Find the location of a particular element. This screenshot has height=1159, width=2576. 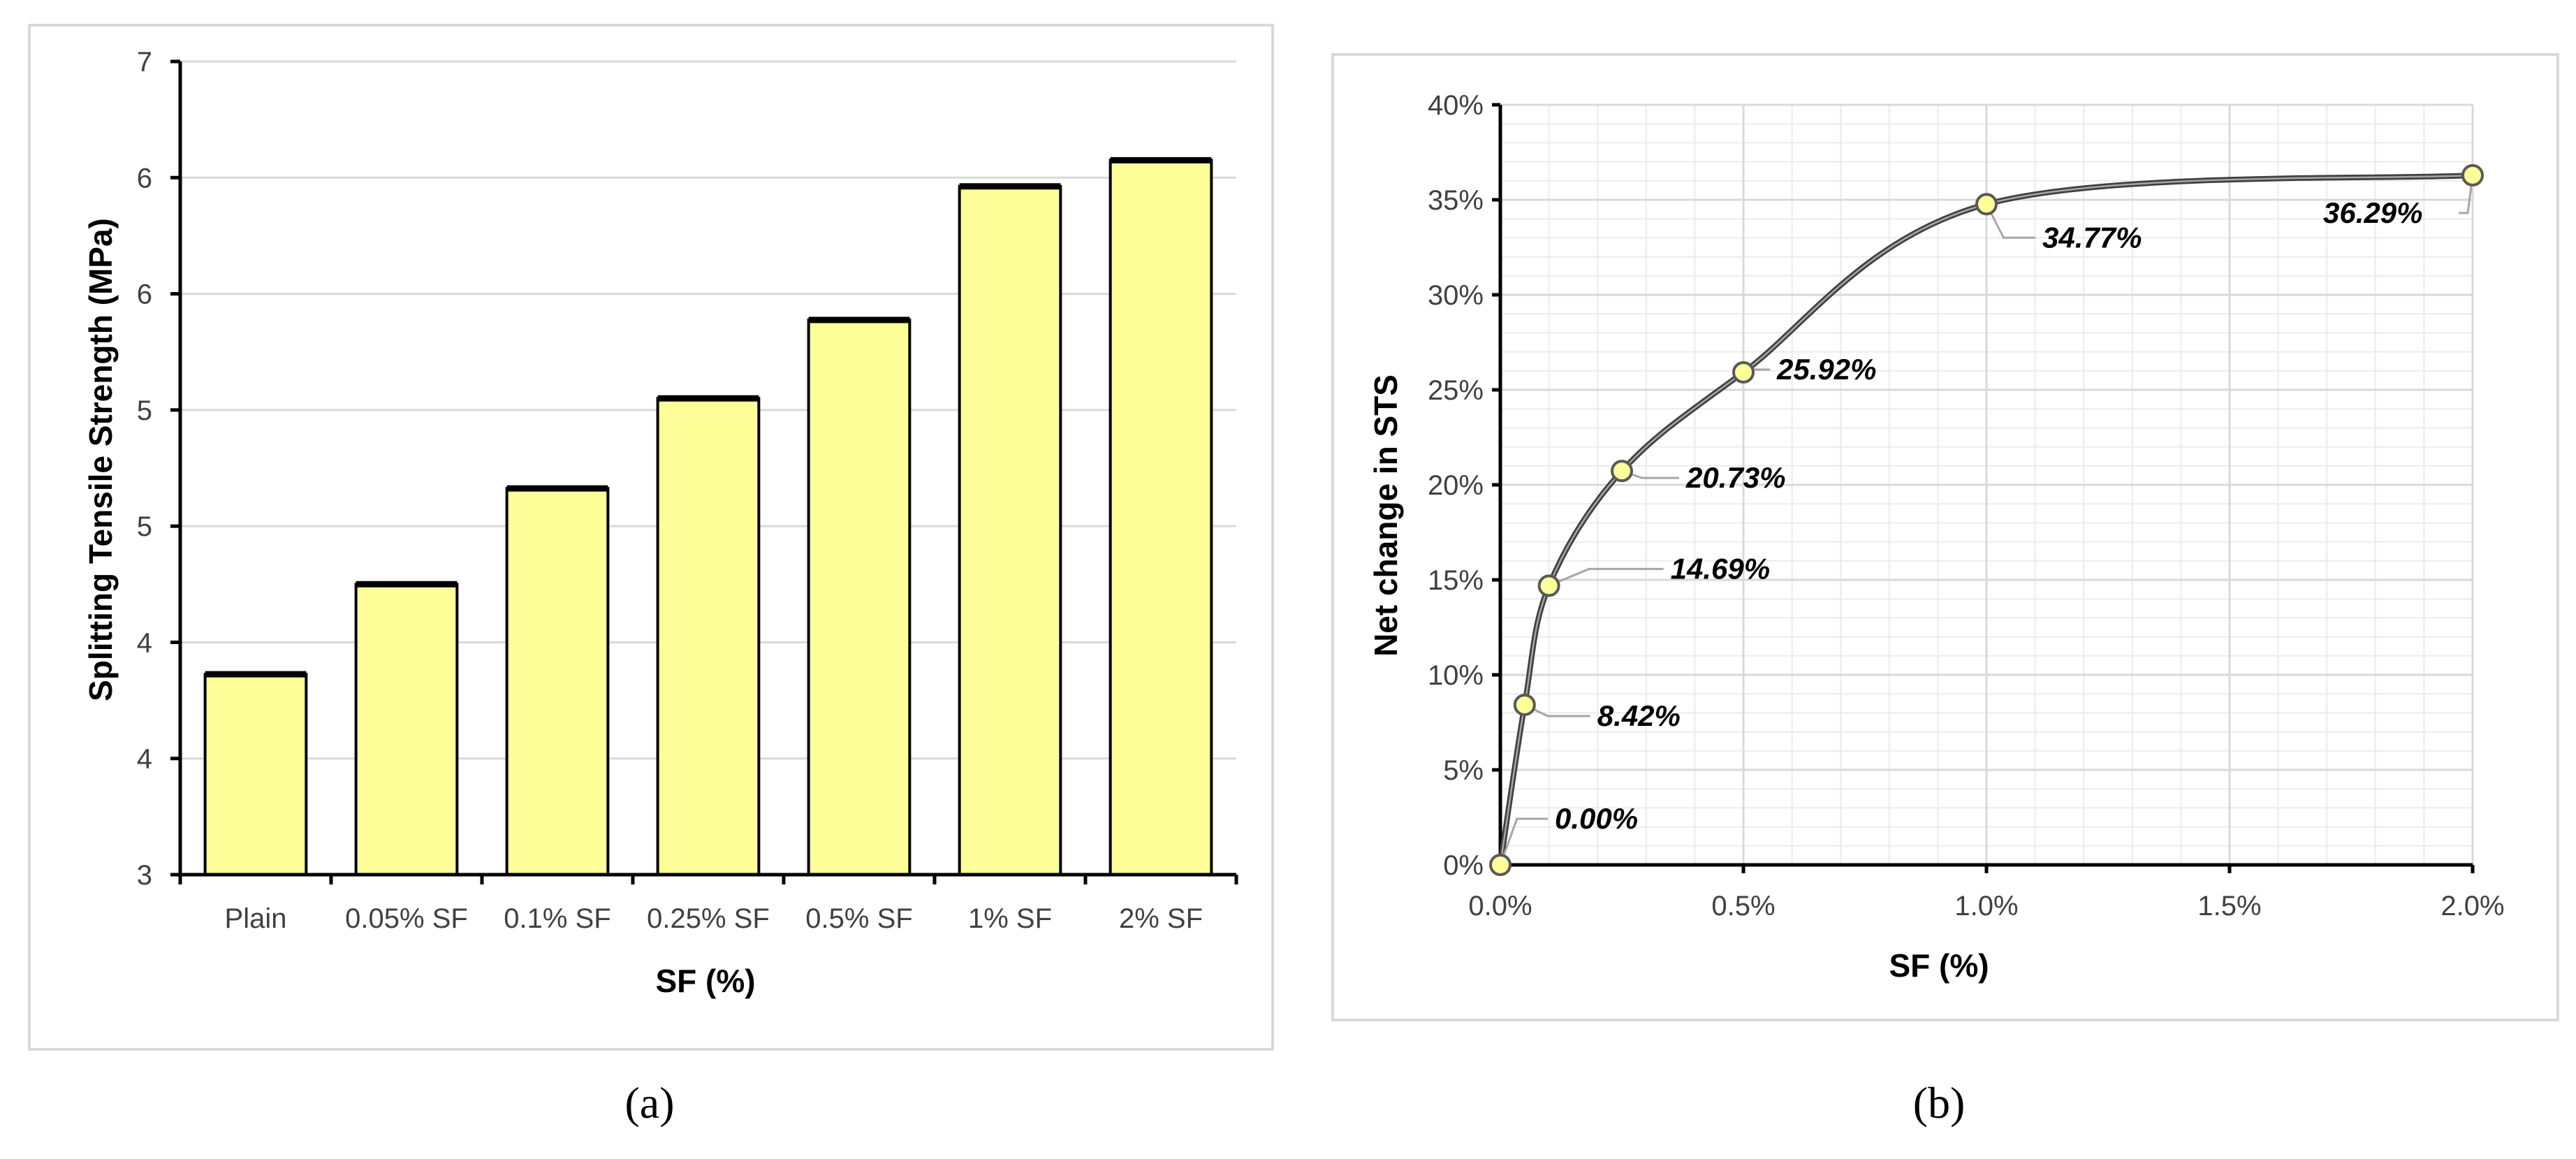

chart-b-y-axis-title: Net change in STS is located at coordinates (1386, 515).